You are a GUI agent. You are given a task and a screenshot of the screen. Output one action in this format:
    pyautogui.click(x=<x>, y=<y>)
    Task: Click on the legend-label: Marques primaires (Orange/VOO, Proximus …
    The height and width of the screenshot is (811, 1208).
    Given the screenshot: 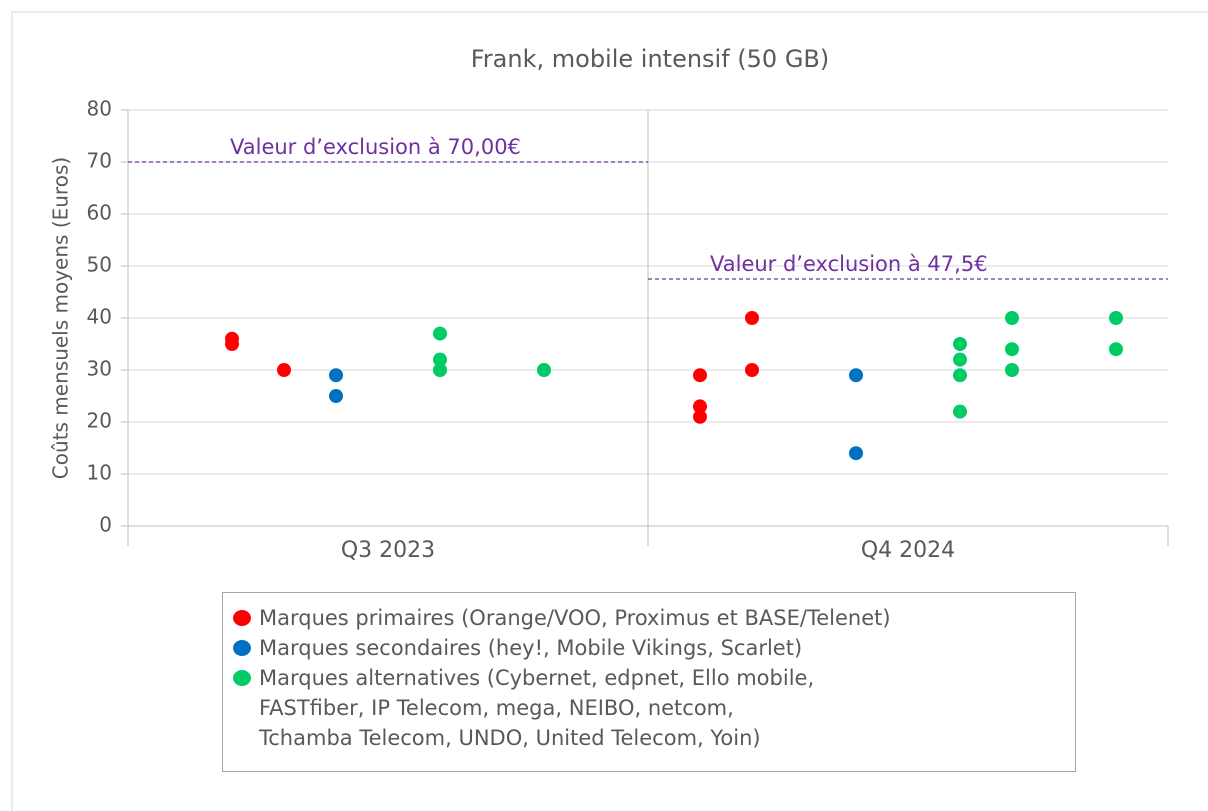 What is the action you would take?
    pyautogui.click(x=575, y=618)
    